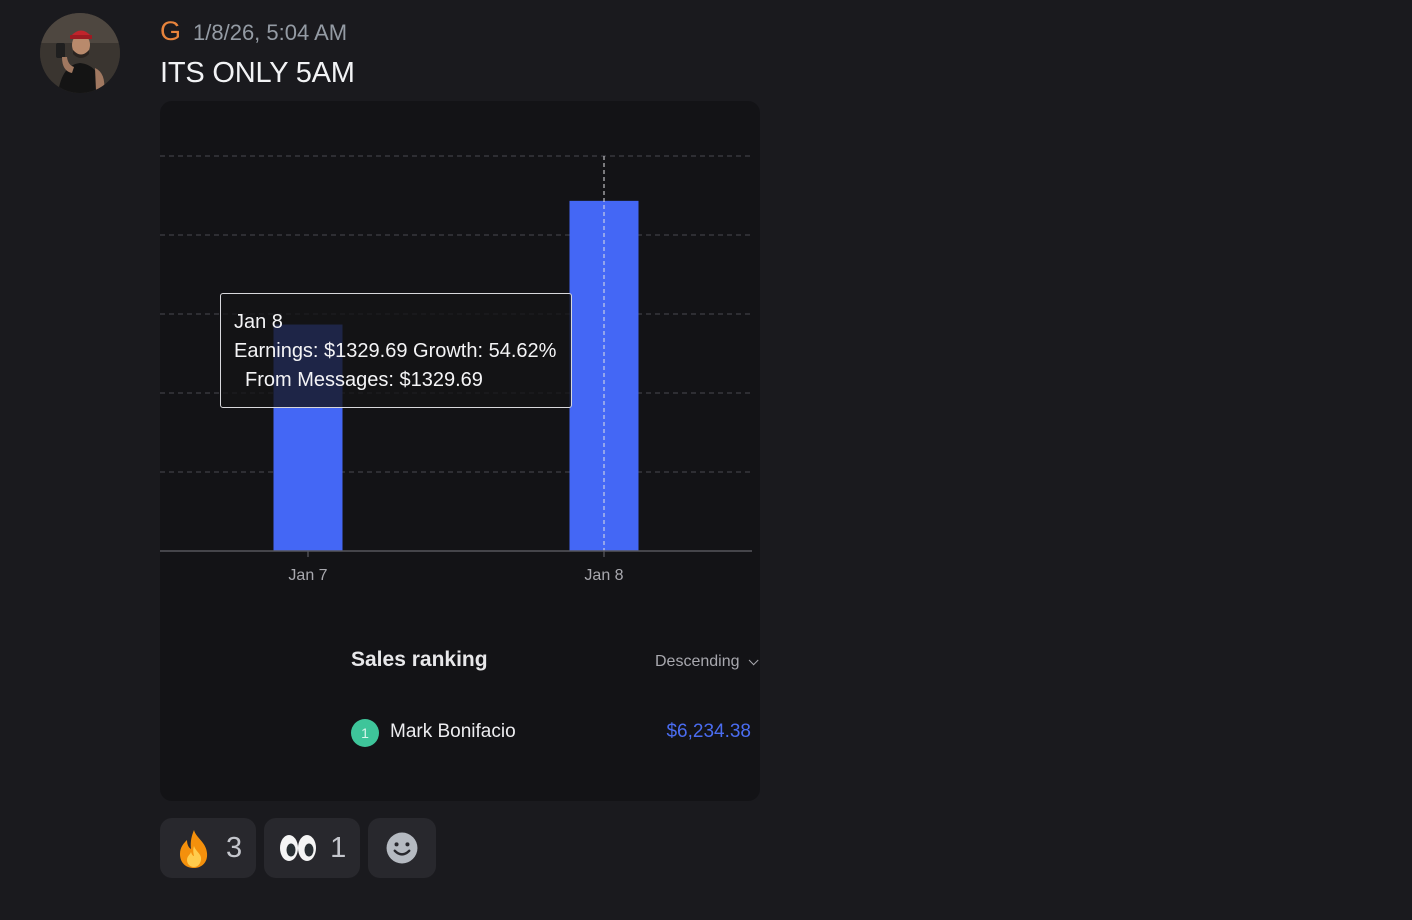 This screenshot has width=1412, height=920. I want to click on timestamp: 1/8/26, 5:04 AM, so click(270, 32).